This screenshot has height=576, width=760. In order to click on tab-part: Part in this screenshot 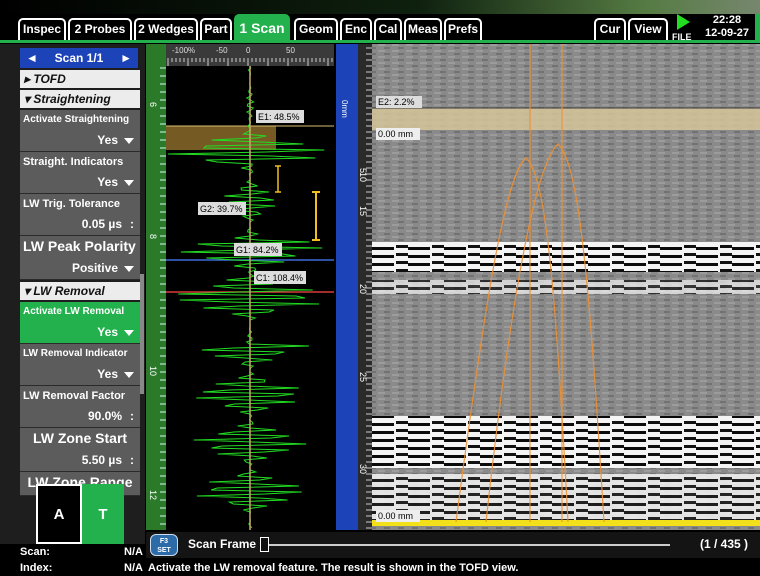, I will do `click(216, 29)`.